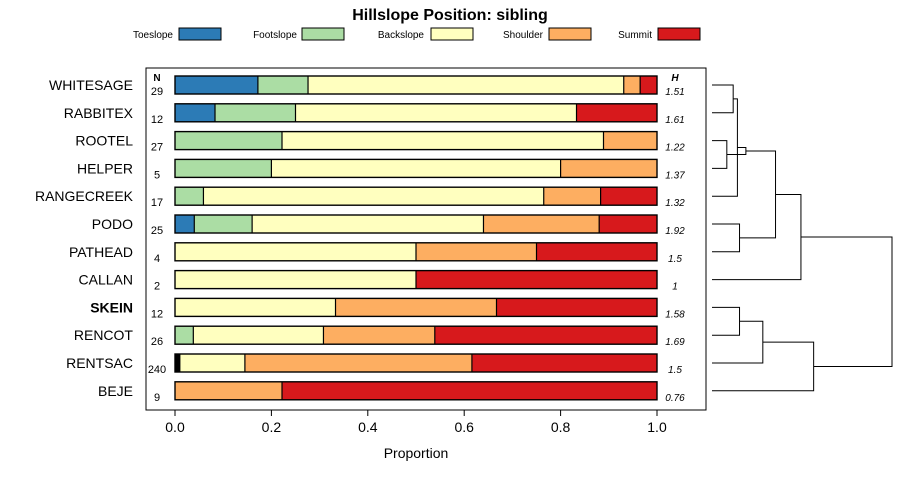 This screenshot has width=900, height=480. Describe the element at coordinates (572, 196) in the screenshot. I see `bar-rangecreek-shoulder` at that location.